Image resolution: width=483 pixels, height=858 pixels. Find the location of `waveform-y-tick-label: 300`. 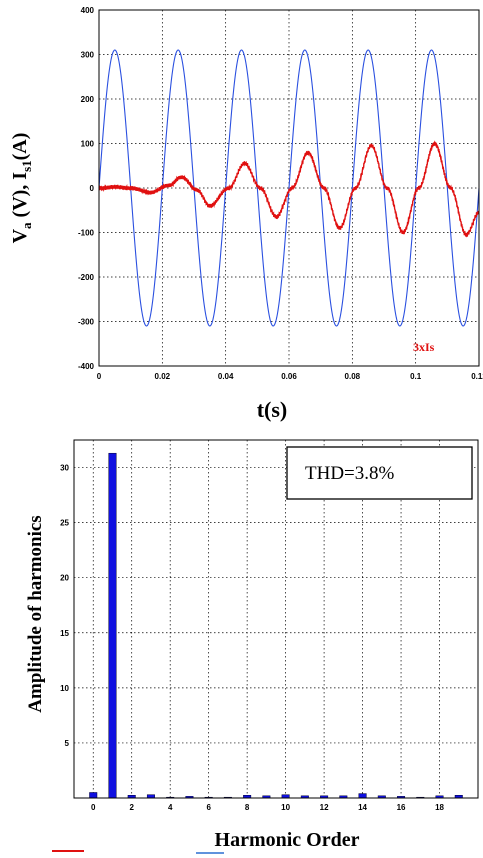

waveform-y-tick-label: 300 is located at coordinates (88, 55).